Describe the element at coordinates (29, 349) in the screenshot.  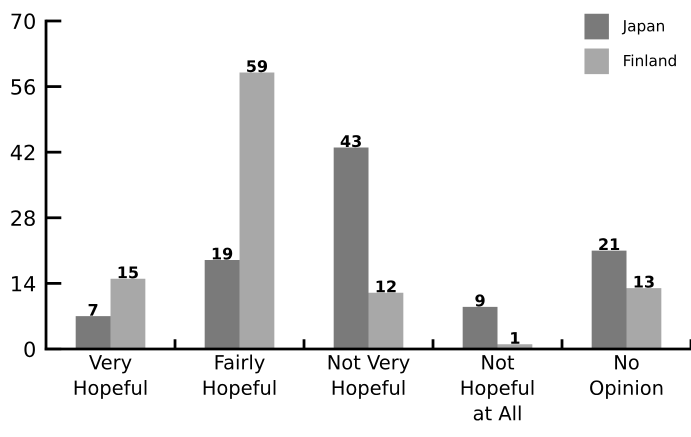
I see `y-tick-label: 0` at that location.